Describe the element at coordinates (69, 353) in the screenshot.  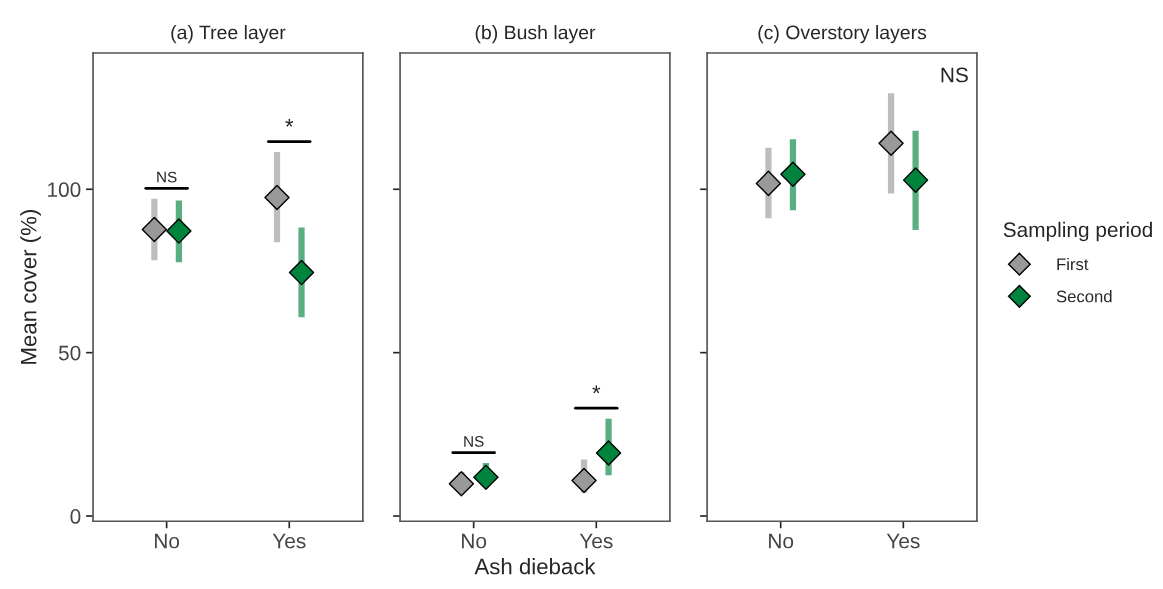
I see `y-tick-label: 50` at that location.